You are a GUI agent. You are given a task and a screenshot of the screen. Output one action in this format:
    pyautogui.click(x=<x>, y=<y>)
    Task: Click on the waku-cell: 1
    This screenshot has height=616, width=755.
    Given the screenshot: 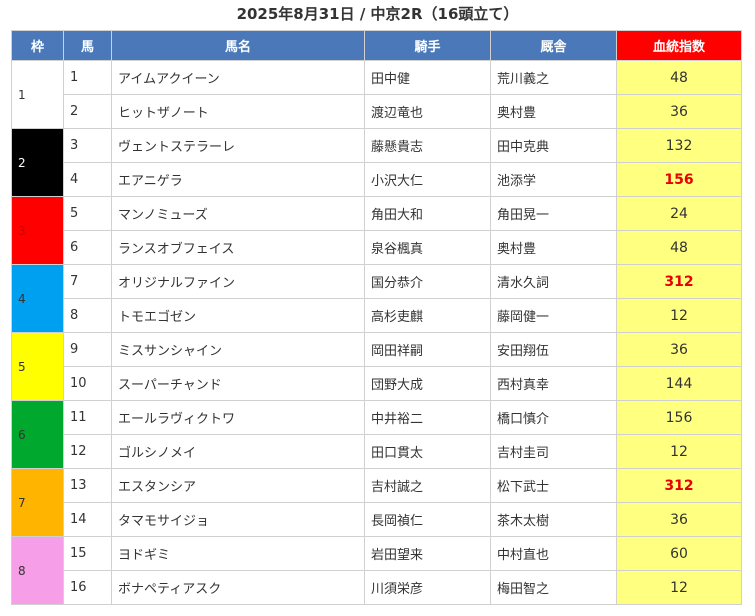 What is the action you would take?
    pyautogui.click(x=37, y=94)
    